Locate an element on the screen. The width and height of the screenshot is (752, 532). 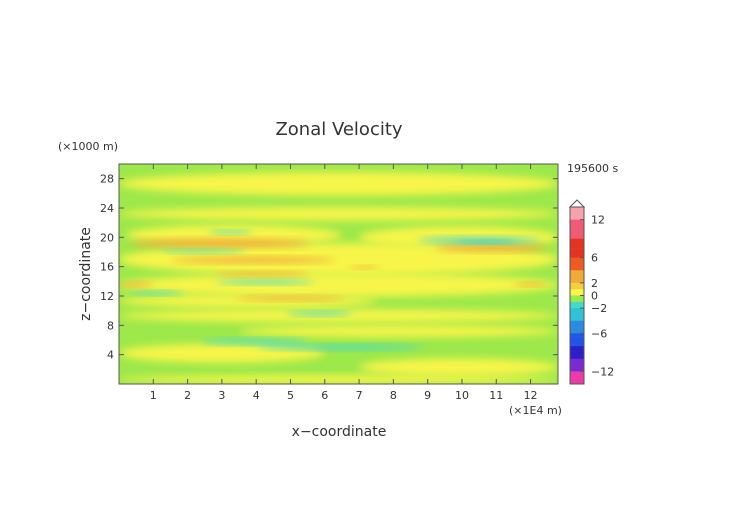
x-axis-unit: (×1E4 m) is located at coordinates (535, 410).